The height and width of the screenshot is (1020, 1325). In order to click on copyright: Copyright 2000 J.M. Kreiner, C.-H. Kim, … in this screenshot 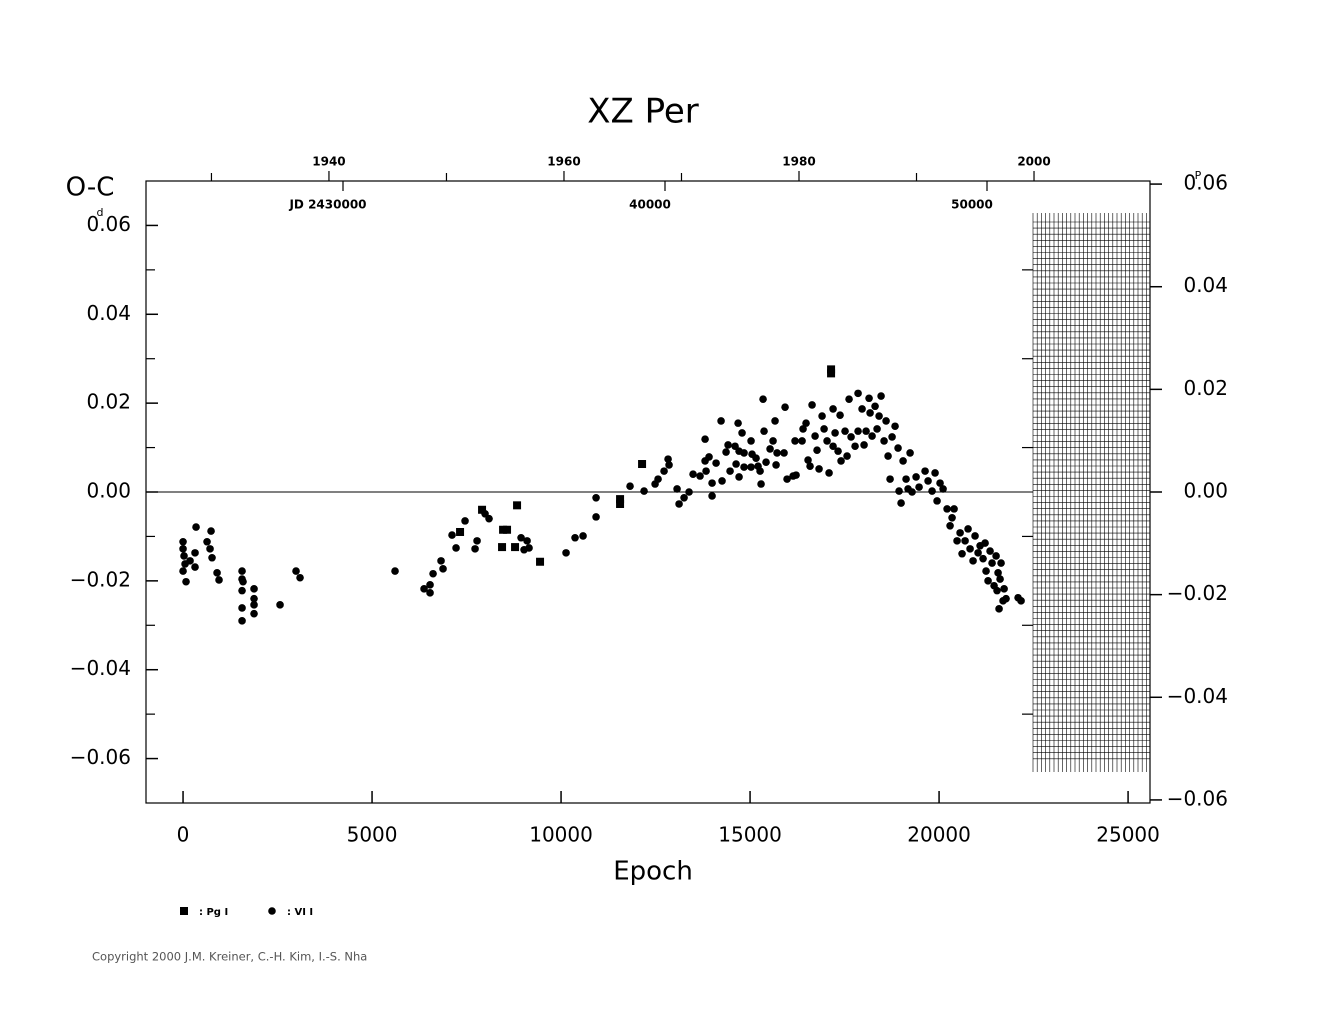, I will do `click(229, 957)`.